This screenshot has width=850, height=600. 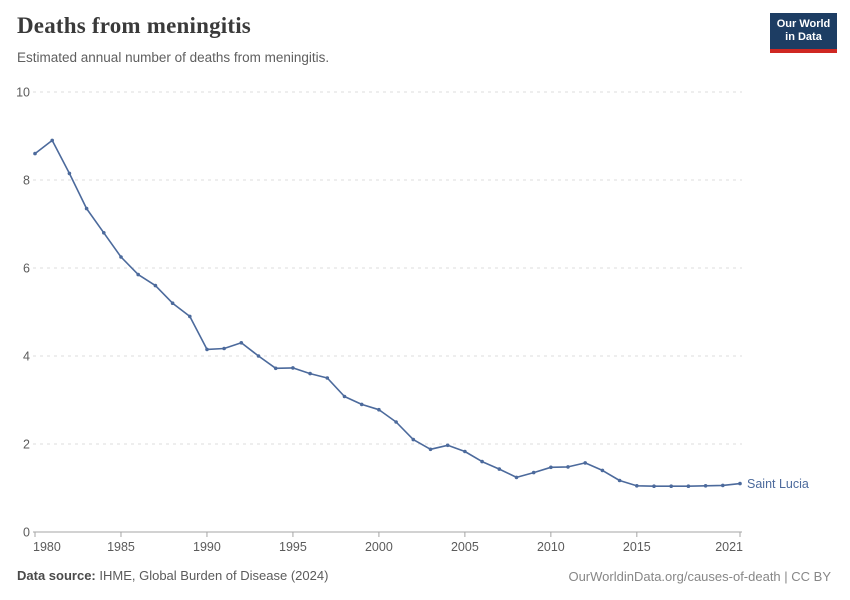 What do you see at coordinates (729, 547) in the screenshot?
I see `x-tick-label: 2021` at bounding box center [729, 547].